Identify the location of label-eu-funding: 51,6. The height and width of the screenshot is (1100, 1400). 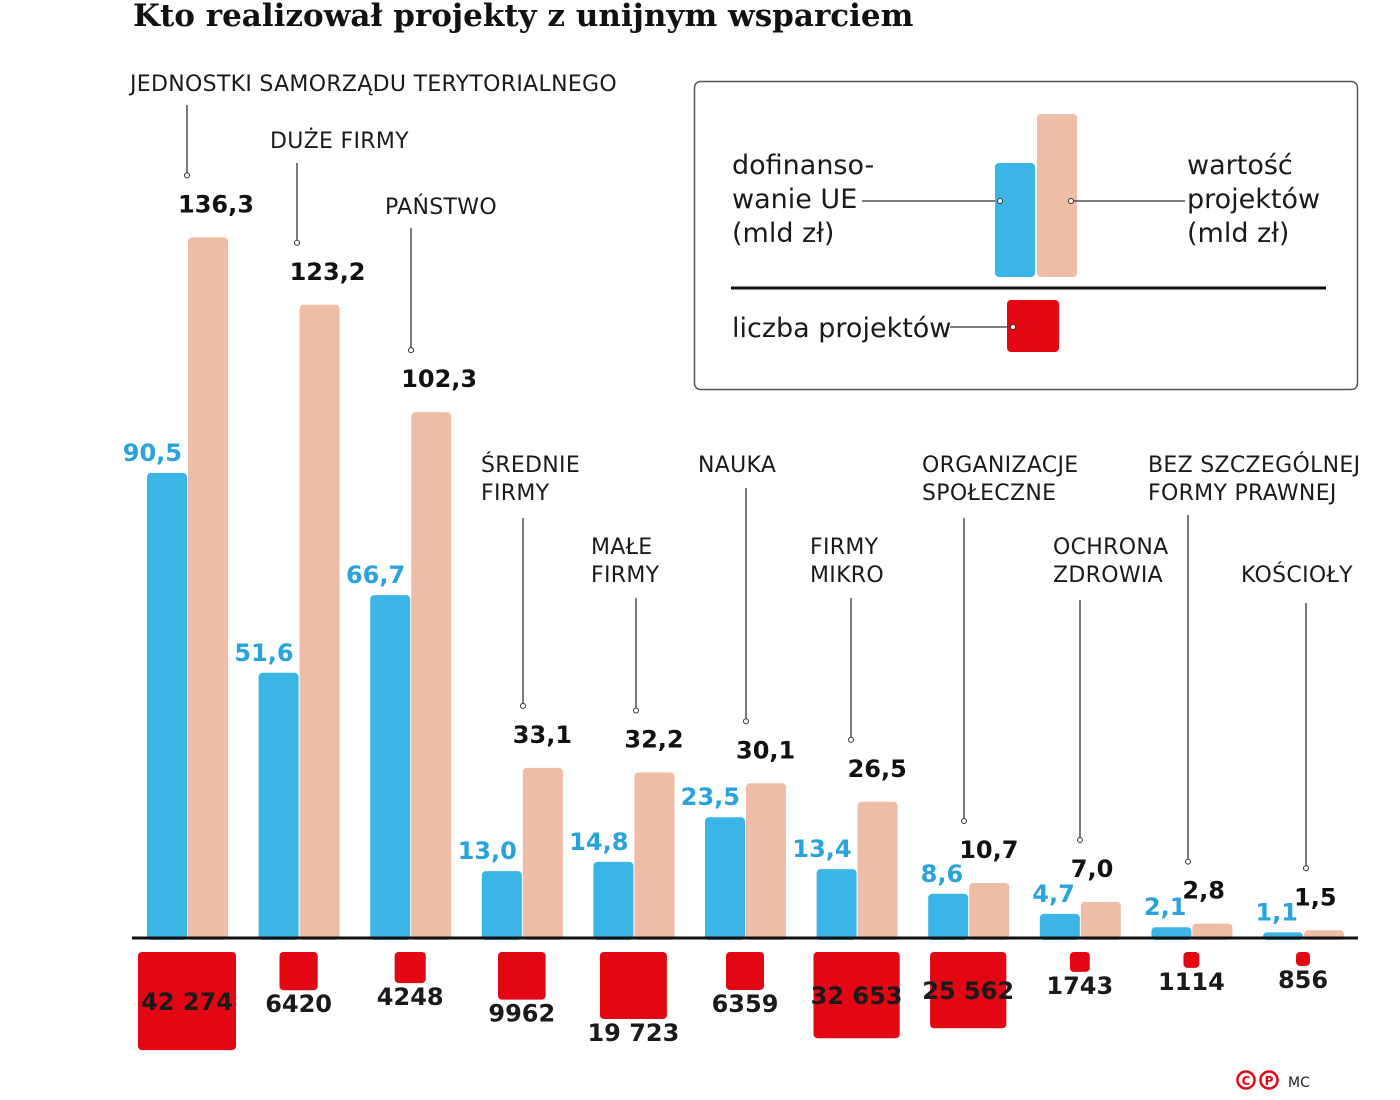
(263, 653).